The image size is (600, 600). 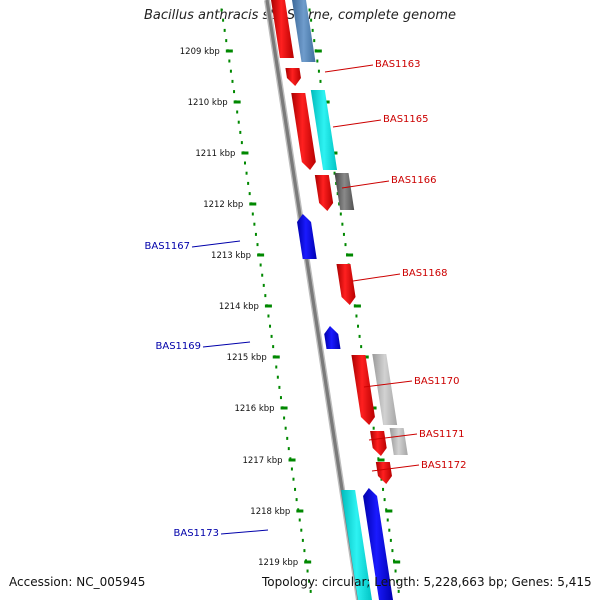 I want to click on ruler-tick-label: 1209 kbp, so click(x=200, y=52).